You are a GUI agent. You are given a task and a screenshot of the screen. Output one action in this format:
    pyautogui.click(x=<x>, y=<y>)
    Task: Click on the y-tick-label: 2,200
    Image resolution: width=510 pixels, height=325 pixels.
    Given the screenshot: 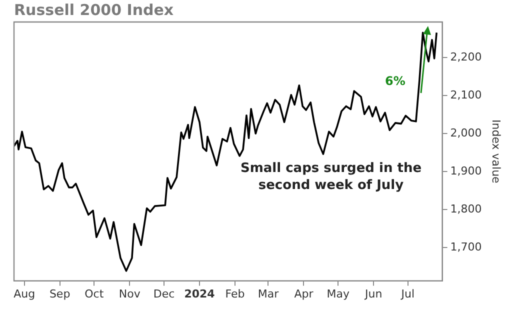 What is the action you would take?
    pyautogui.click(x=466, y=57)
    